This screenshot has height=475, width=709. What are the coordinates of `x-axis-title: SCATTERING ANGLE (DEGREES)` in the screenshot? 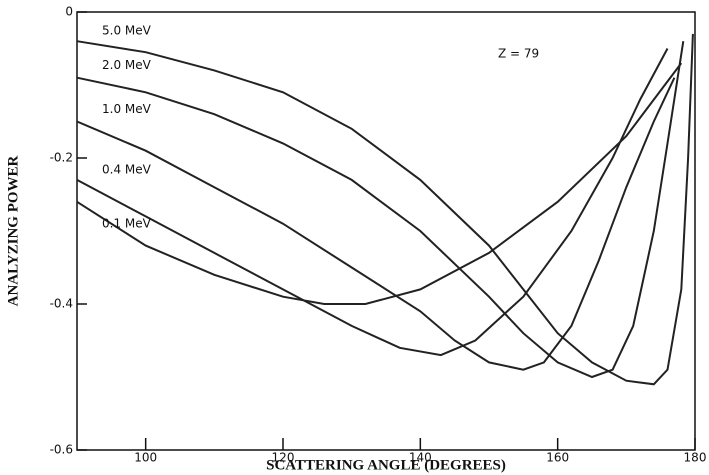 It's located at (386, 465).